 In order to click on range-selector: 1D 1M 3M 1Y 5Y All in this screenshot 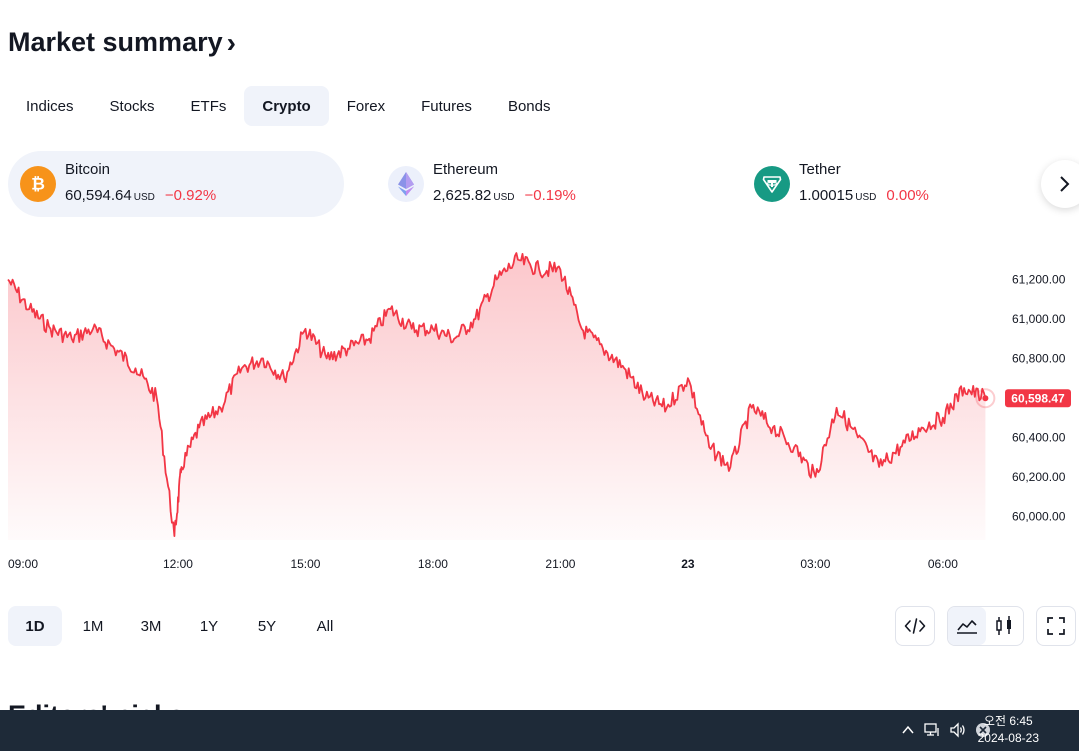, I will do `click(182, 626)`.